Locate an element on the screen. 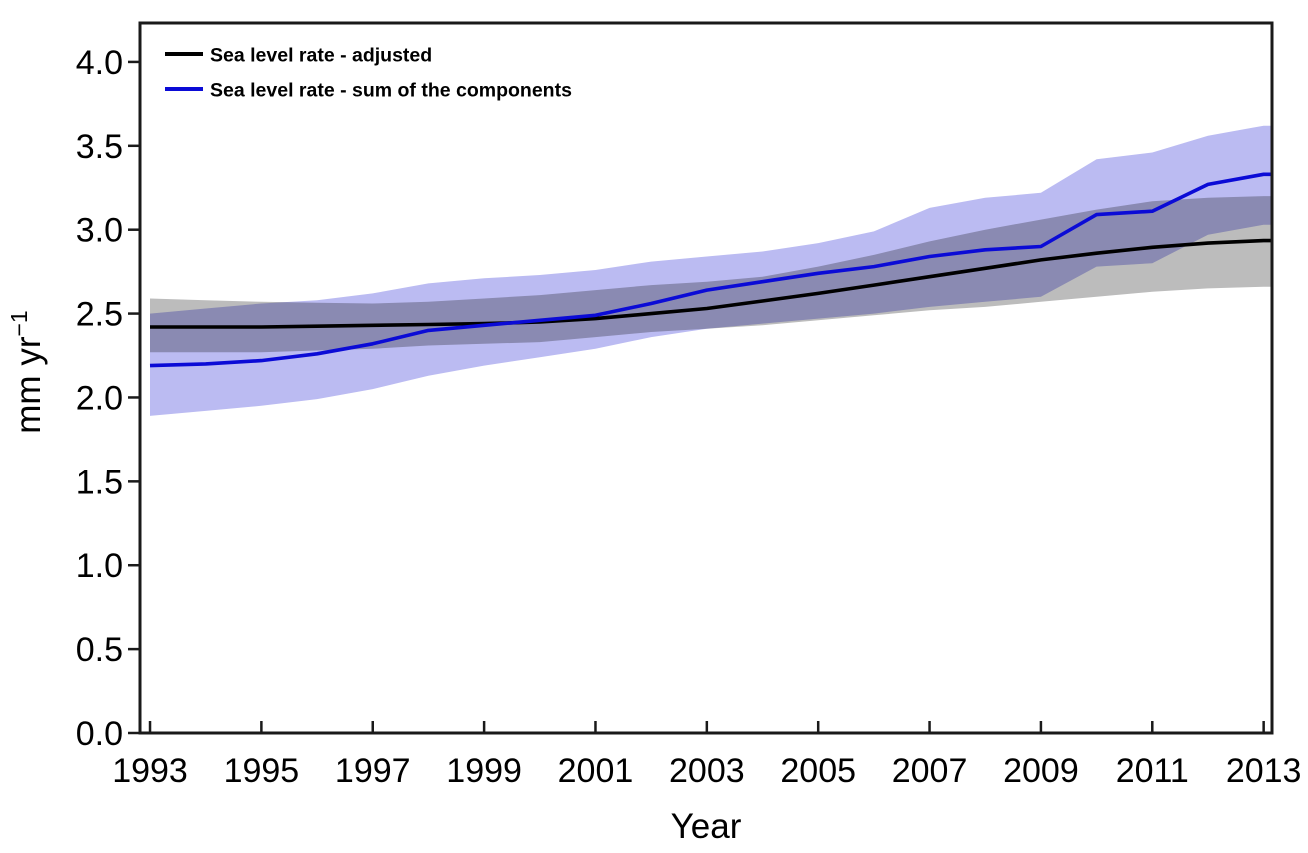 This screenshot has height=853, width=1308. x-tick-label: 2003 is located at coordinates (707, 771).